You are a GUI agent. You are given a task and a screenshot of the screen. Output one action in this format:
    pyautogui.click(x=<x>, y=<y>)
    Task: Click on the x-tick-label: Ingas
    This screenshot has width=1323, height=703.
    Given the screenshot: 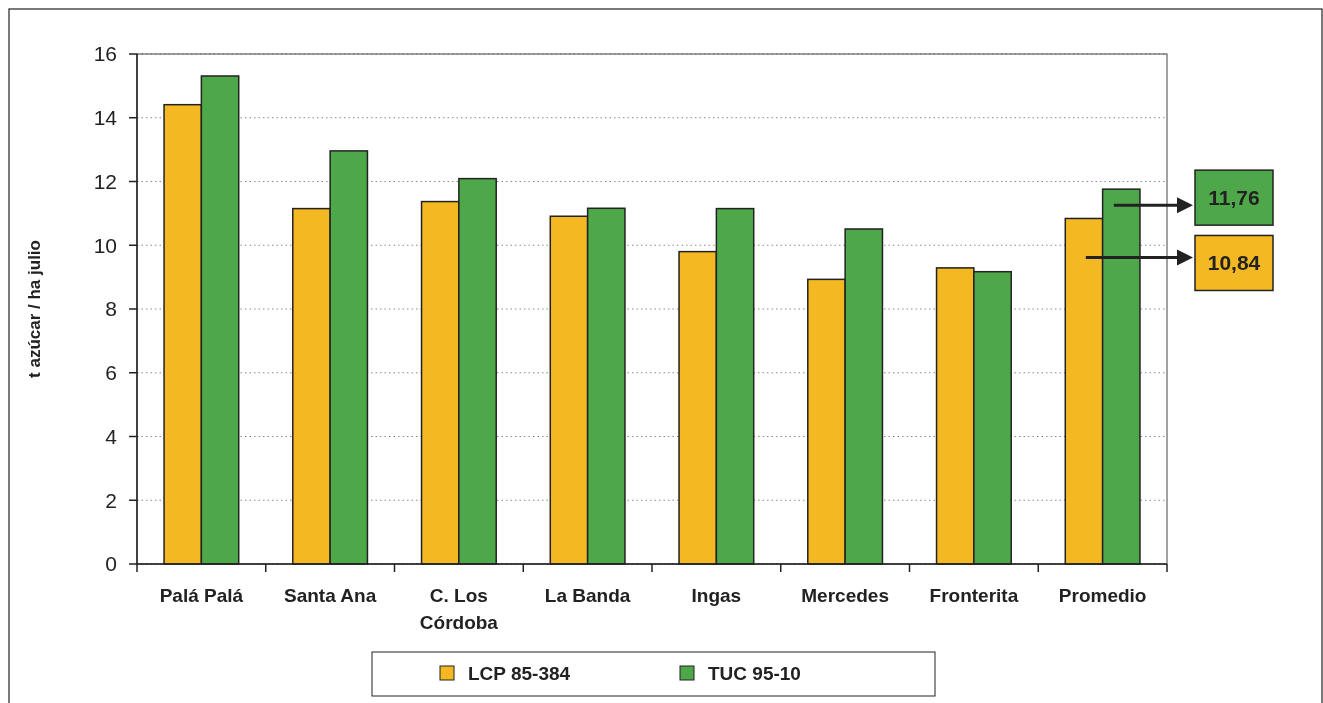 What is the action you would take?
    pyautogui.click(x=716, y=595)
    